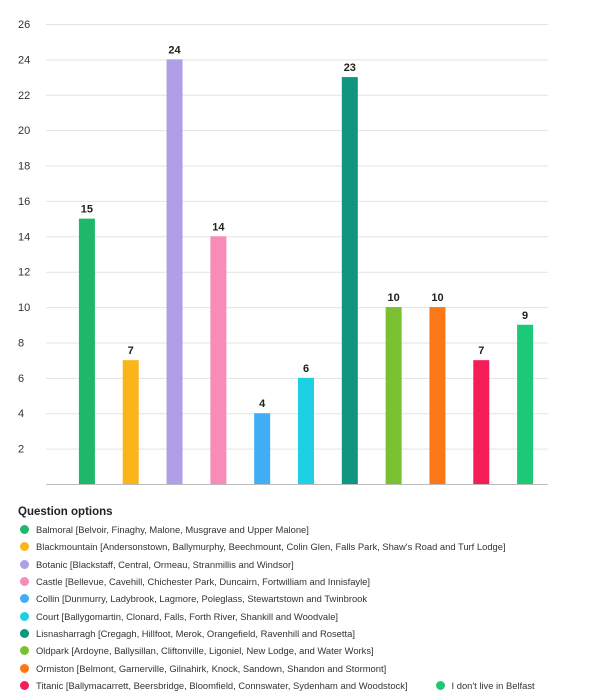 The width and height of the screenshot is (600, 694). I want to click on y-tick-label: 14, so click(24, 237).